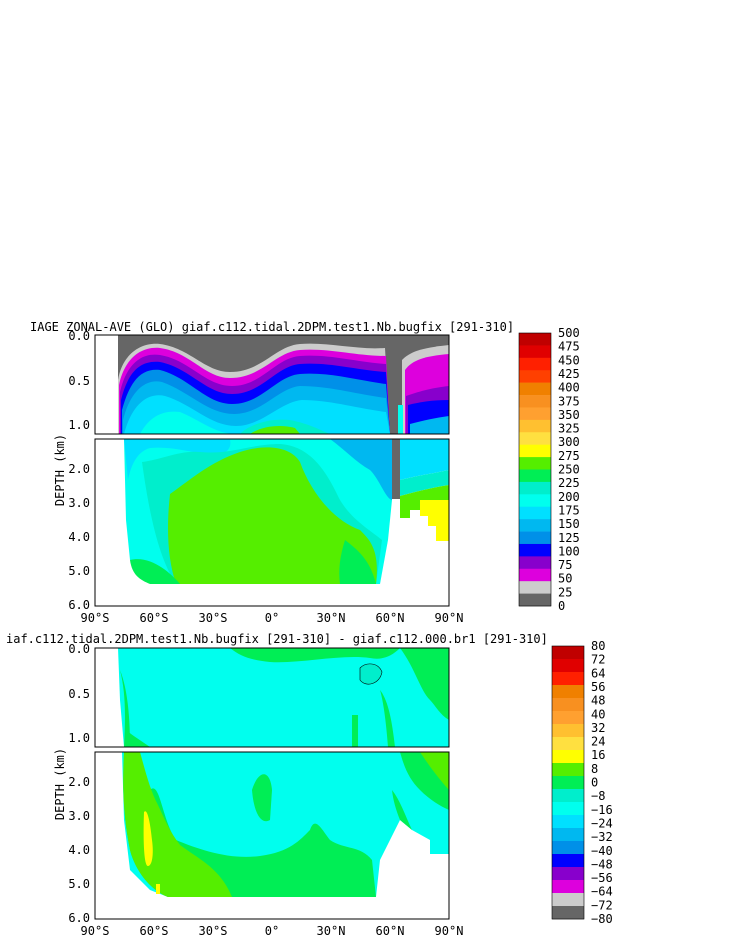 The width and height of the screenshot is (733, 945). Describe the element at coordinates (154, 931) in the screenshot. I see `x-tick-label: 60°S` at that location.